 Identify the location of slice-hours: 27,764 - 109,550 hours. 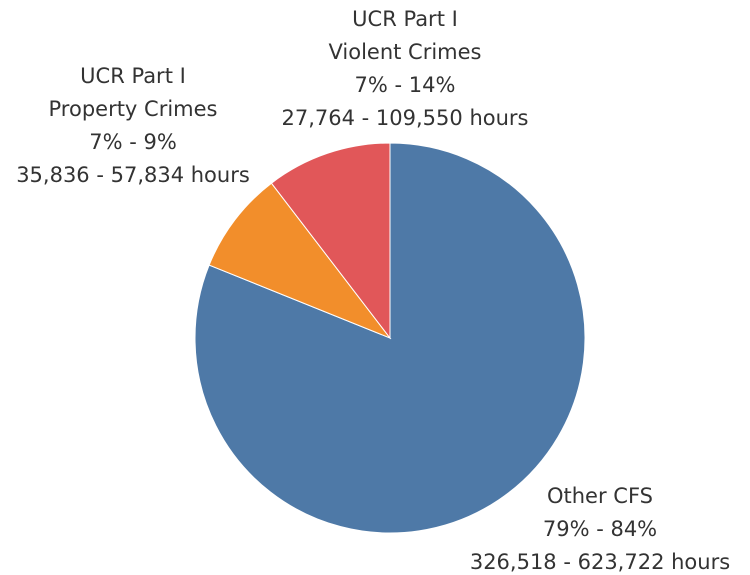
(405, 118).